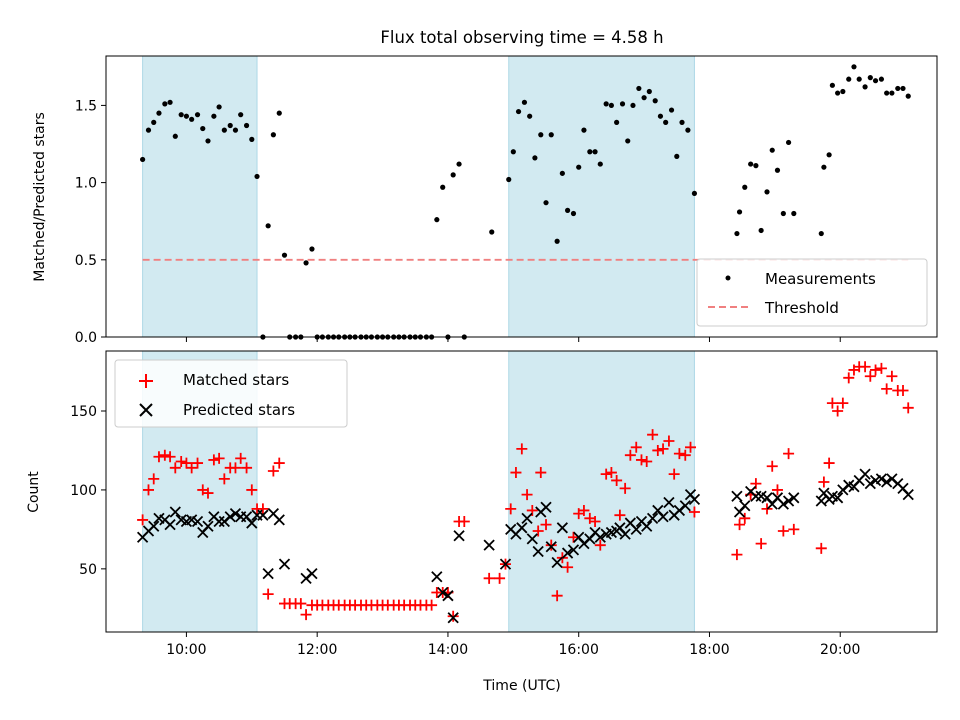  What do you see at coordinates (236, 380) in the screenshot?
I see `legend-matched-label: Matched stars` at bounding box center [236, 380].